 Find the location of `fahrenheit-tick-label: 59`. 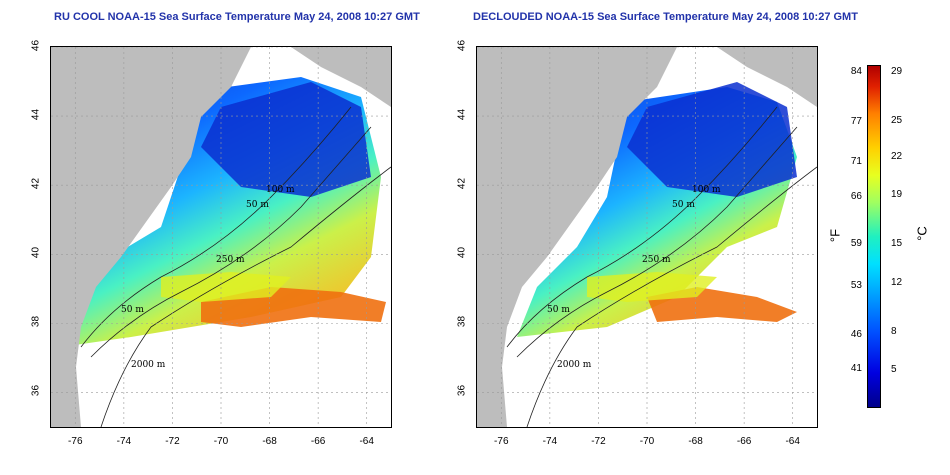

fahrenheit-tick-label: 59 is located at coordinates (856, 243).